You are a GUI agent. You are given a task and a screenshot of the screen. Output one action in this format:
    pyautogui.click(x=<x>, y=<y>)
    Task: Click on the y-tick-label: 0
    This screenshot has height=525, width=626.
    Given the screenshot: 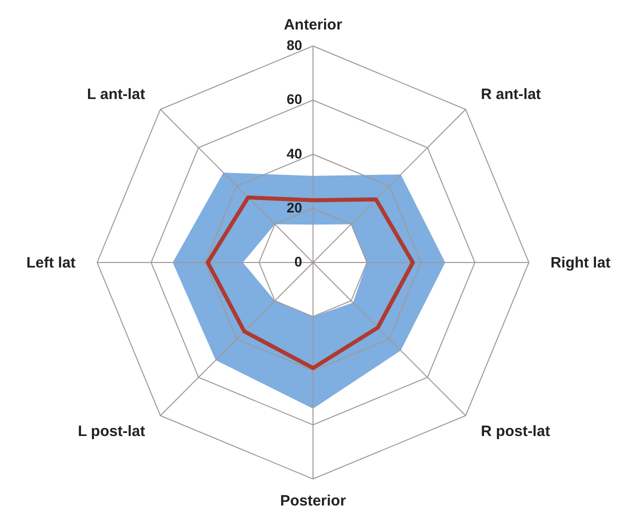 What is the action you would take?
    pyautogui.click(x=298, y=262)
    